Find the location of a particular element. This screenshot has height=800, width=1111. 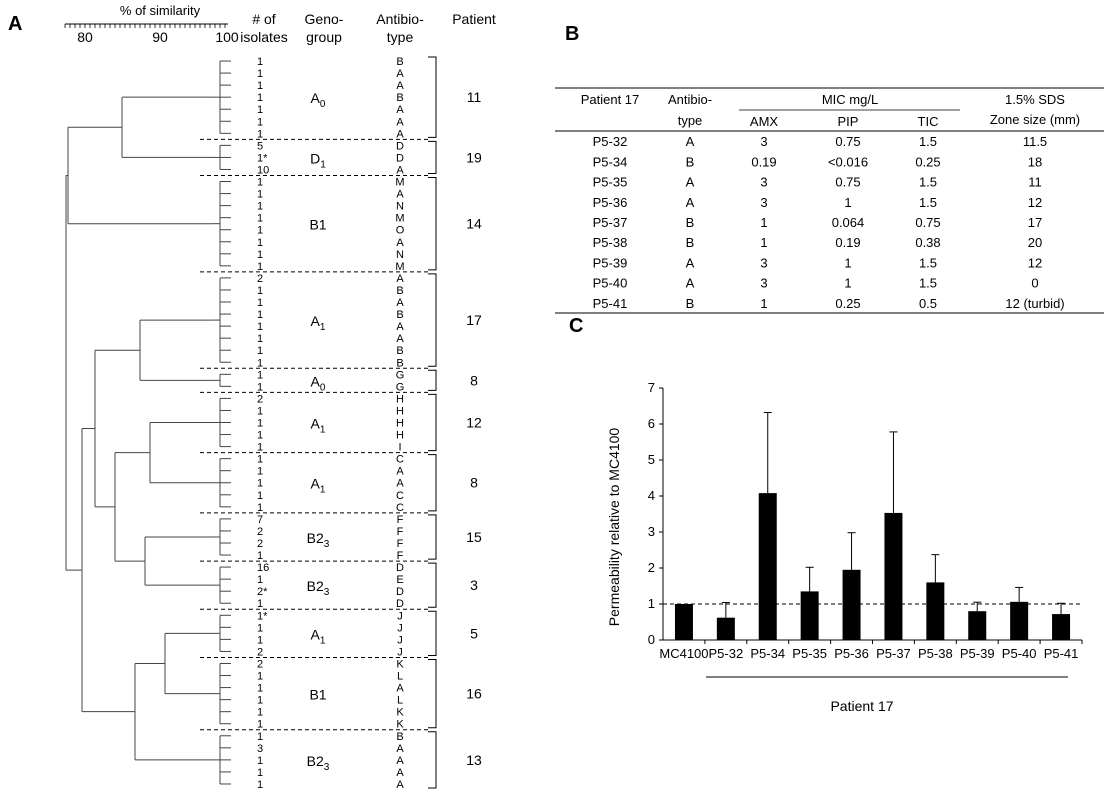

x-tick-label: P5-41 is located at coordinates (1061, 653).